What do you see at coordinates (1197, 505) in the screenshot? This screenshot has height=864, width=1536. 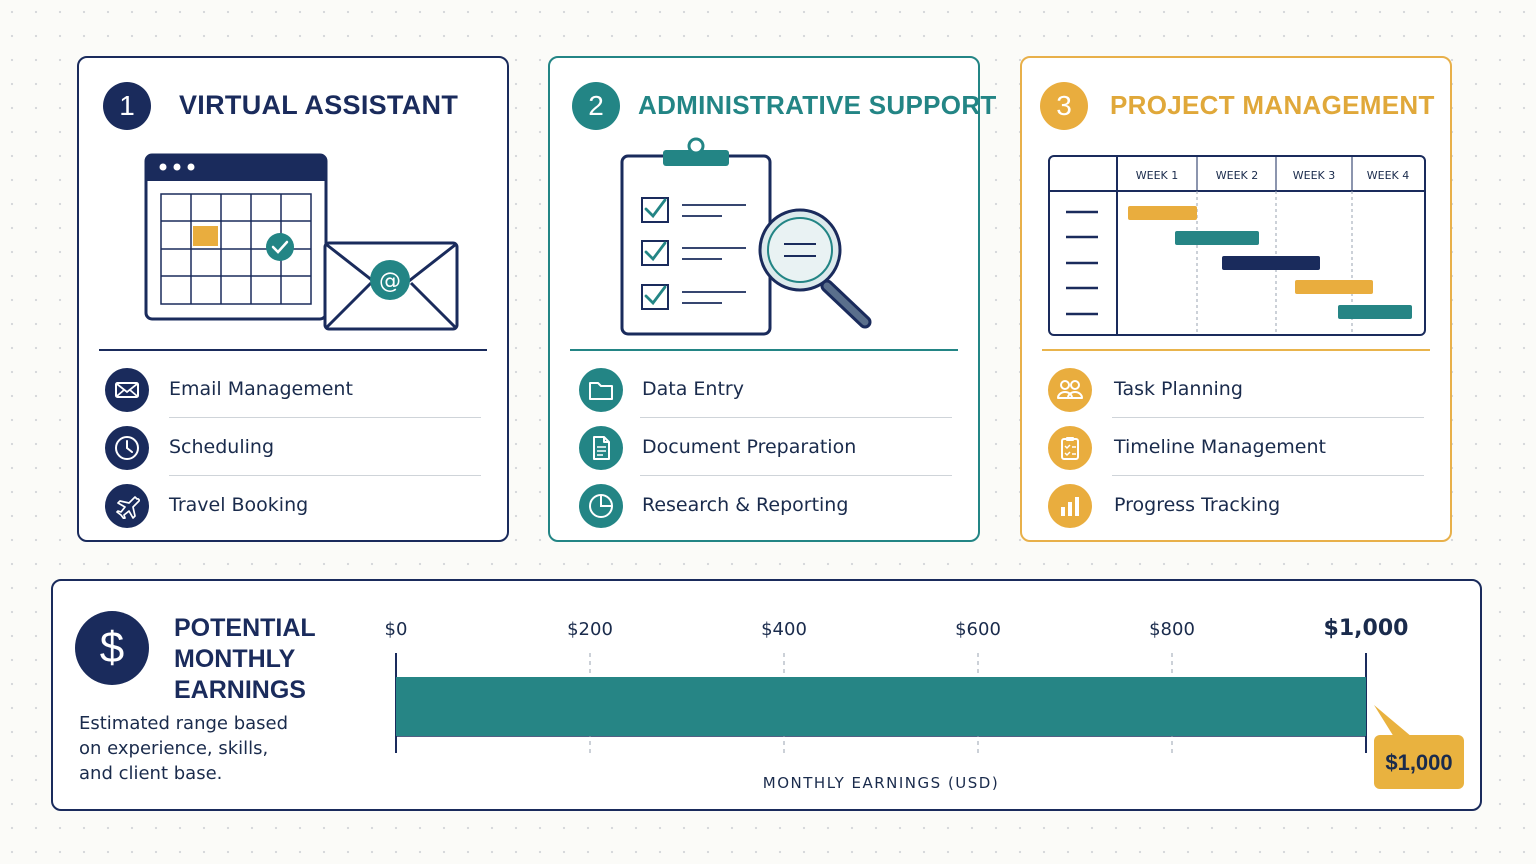 I see `feature-label: Progress Tracking` at bounding box center [1197, 505].